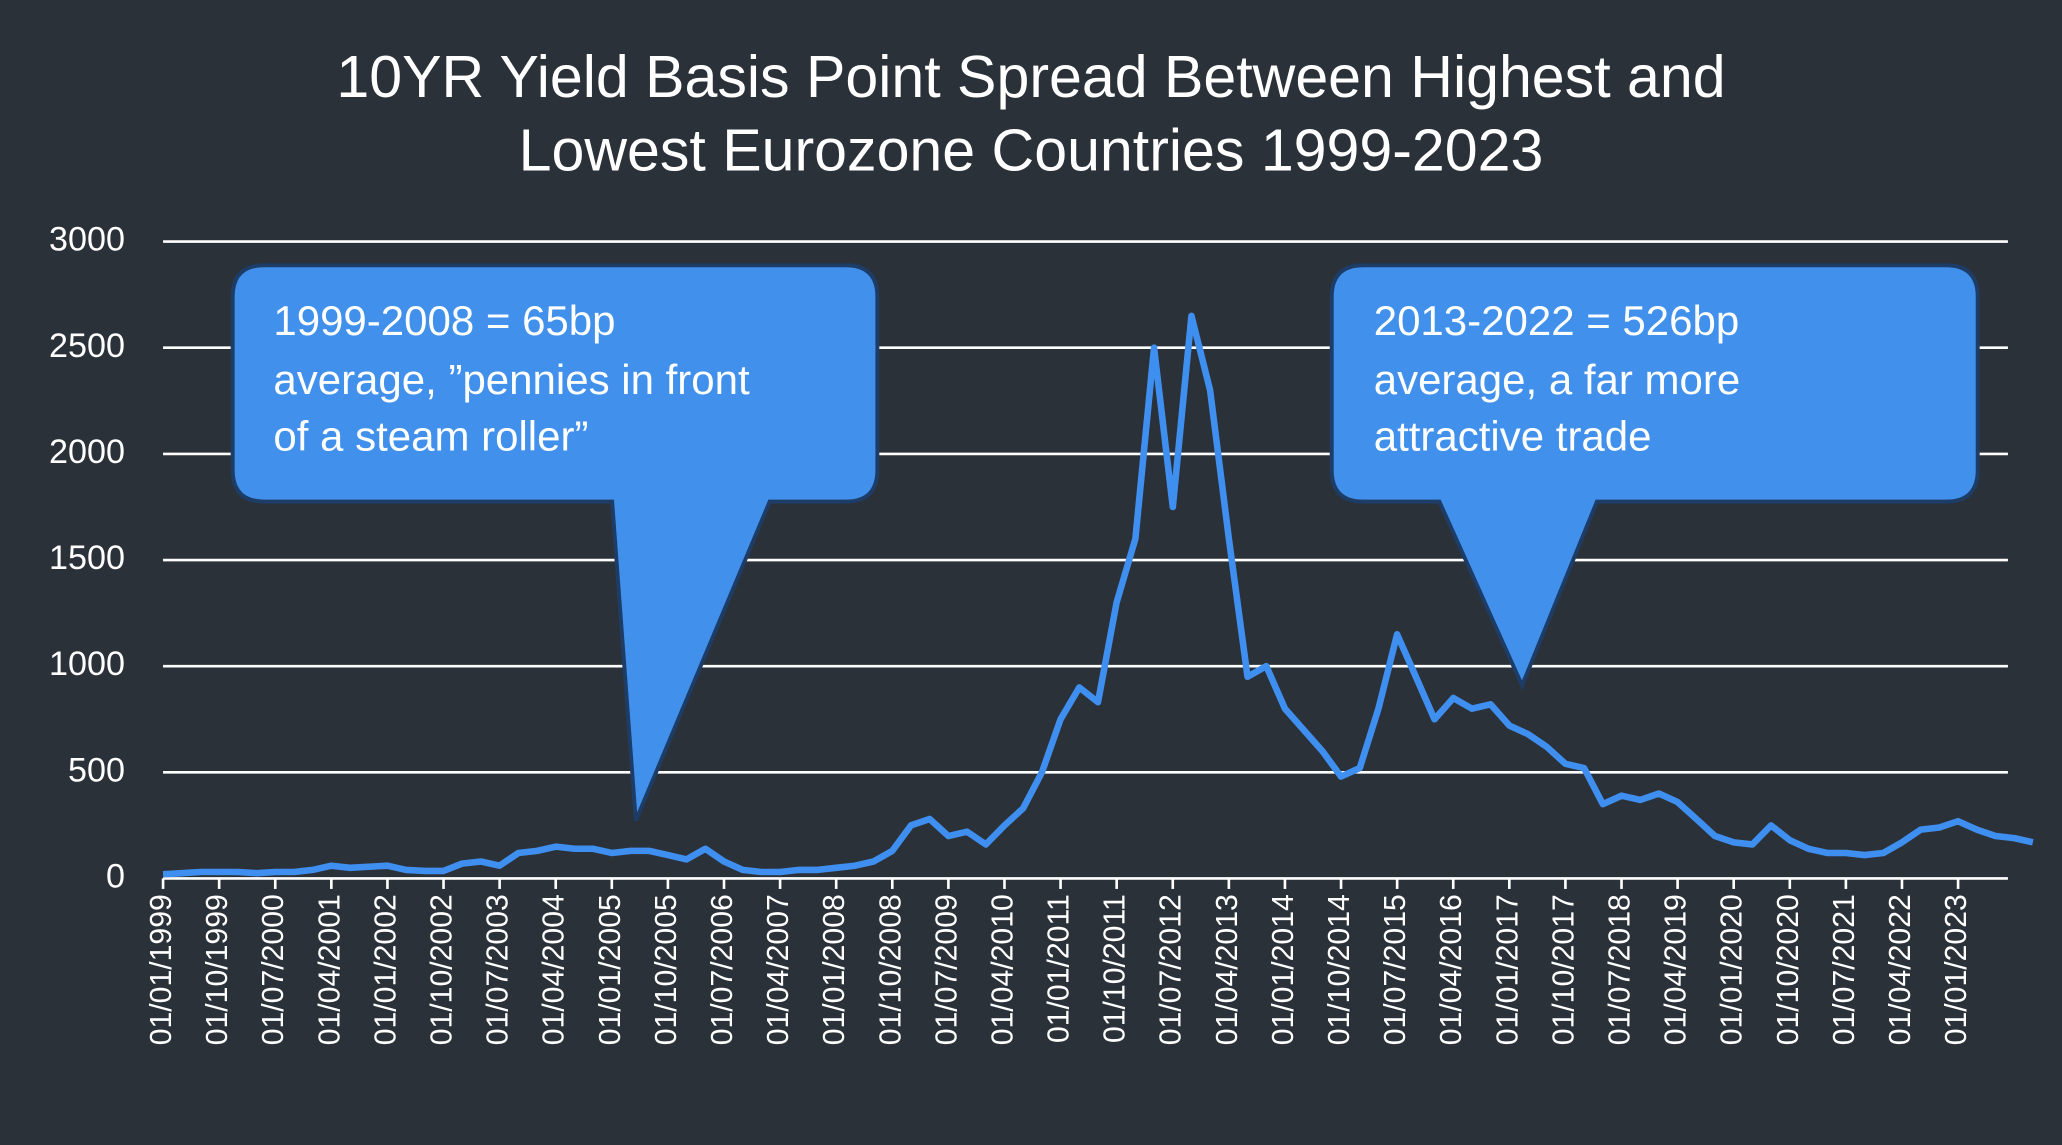 This screenshot has width=2062, height=1145. What do you see at coordinates (87, 664) in the screenshot?
I see `y-tick-label: 1000` at bounding box center [87, 664].